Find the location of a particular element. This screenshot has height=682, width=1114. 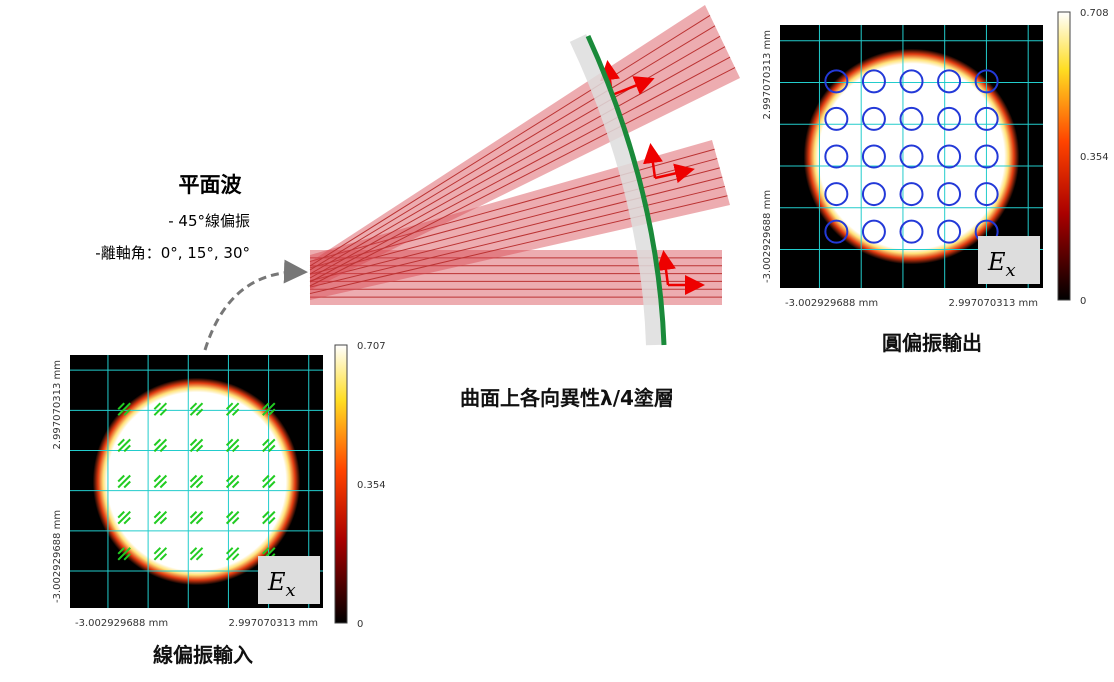

field-spot is located at coordinates (911, 156).